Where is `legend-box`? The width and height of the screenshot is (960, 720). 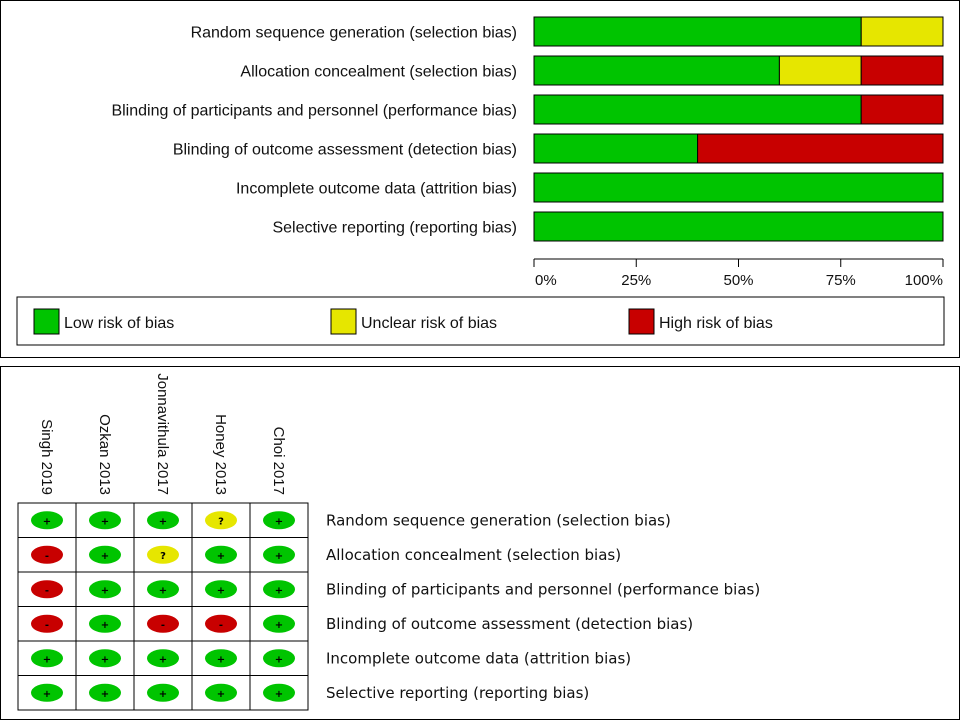 legend-box is located at coordinates (480, 321).